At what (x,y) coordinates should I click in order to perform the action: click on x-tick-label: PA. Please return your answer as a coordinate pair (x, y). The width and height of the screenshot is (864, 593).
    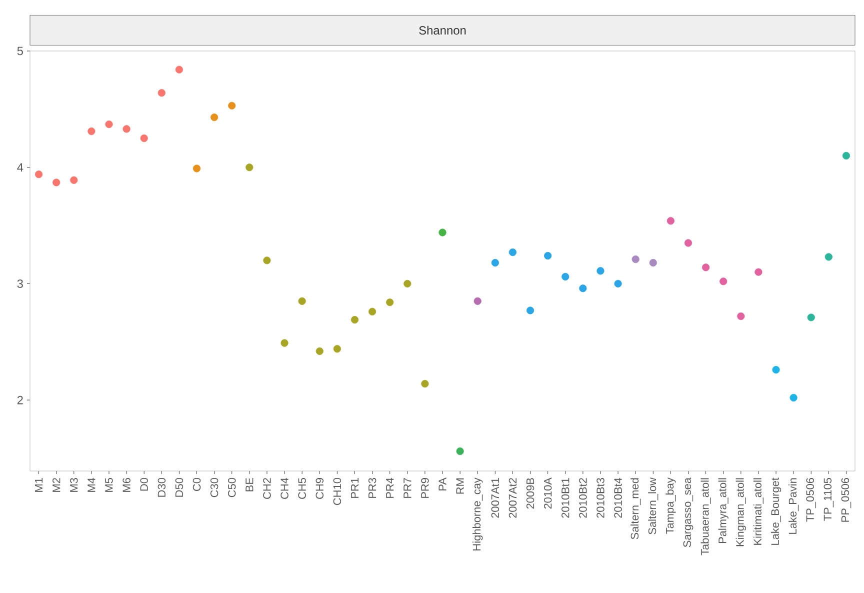
    Looking at the image, I should click on (442, 484).